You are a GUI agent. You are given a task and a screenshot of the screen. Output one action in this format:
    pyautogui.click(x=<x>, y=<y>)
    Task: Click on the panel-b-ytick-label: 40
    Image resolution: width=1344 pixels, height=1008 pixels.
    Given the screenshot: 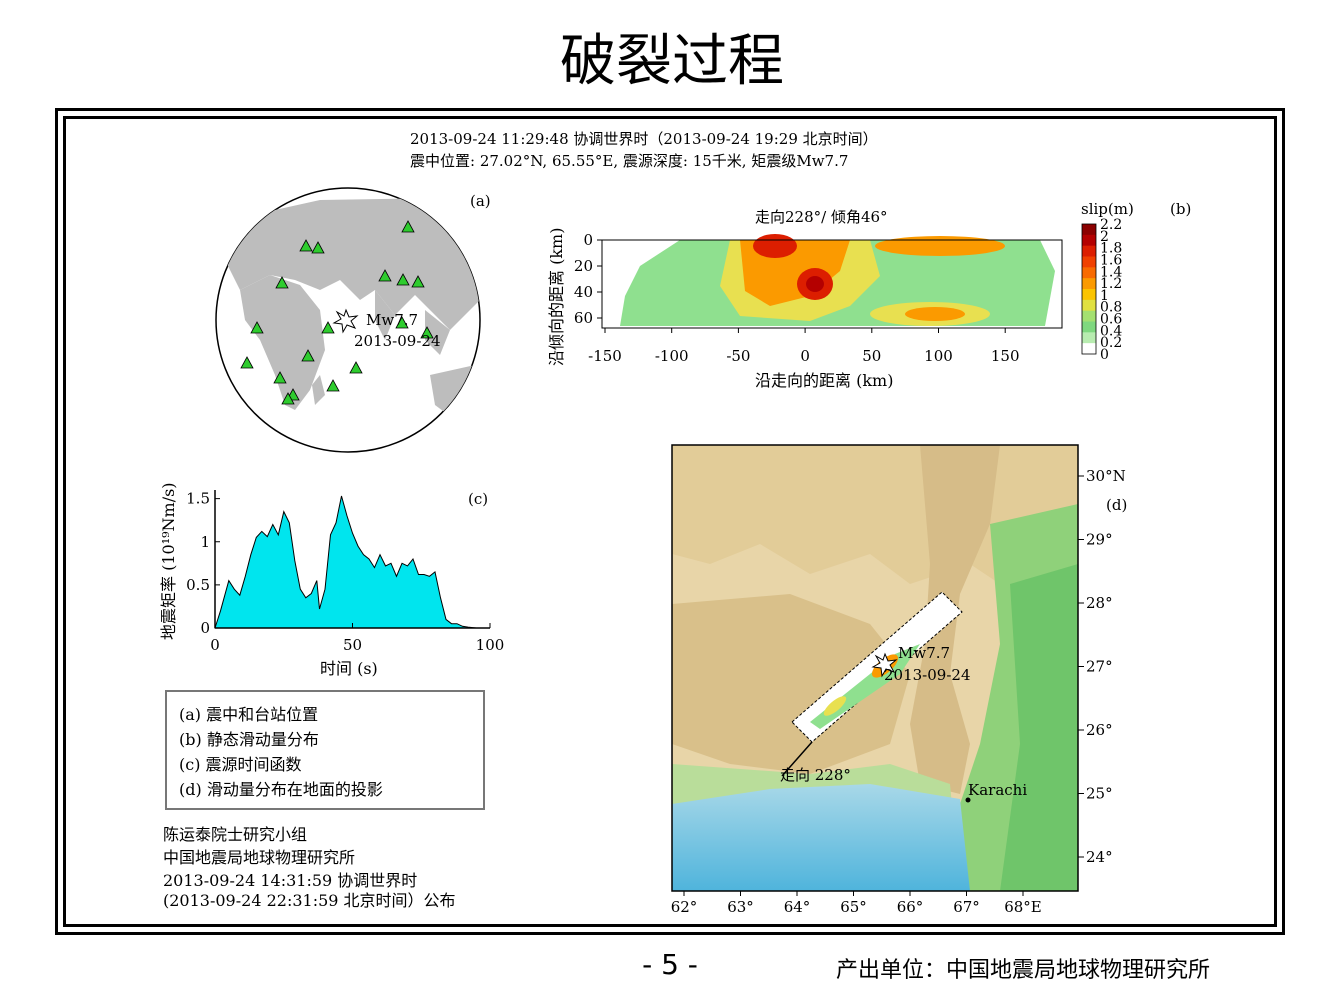 What is the action you would take?
    pyautogui.click(x=583, y=292)
    